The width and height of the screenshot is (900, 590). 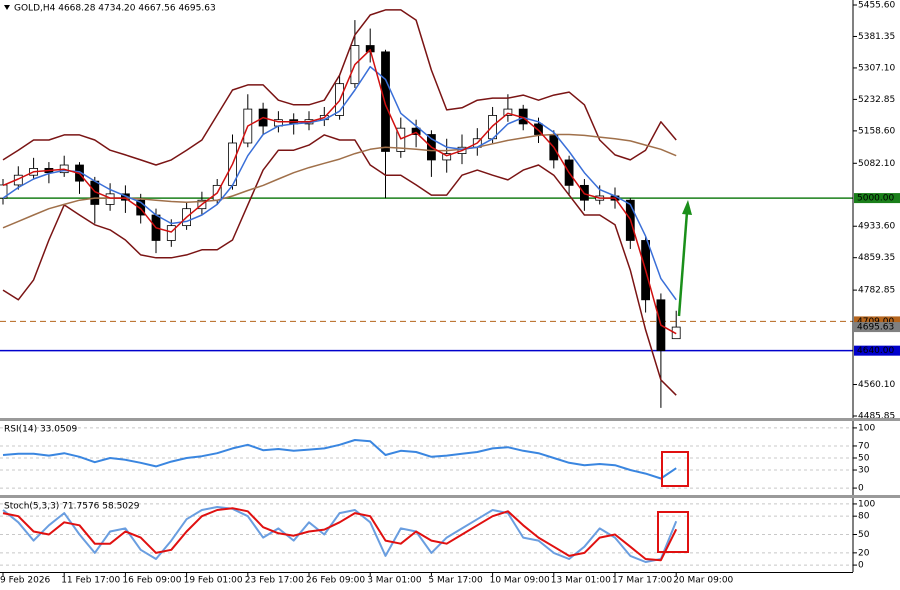 What do you see at coordinates (687, 207) in the screenshot?
I see `arrow-head` at bounding box center [687, 207].